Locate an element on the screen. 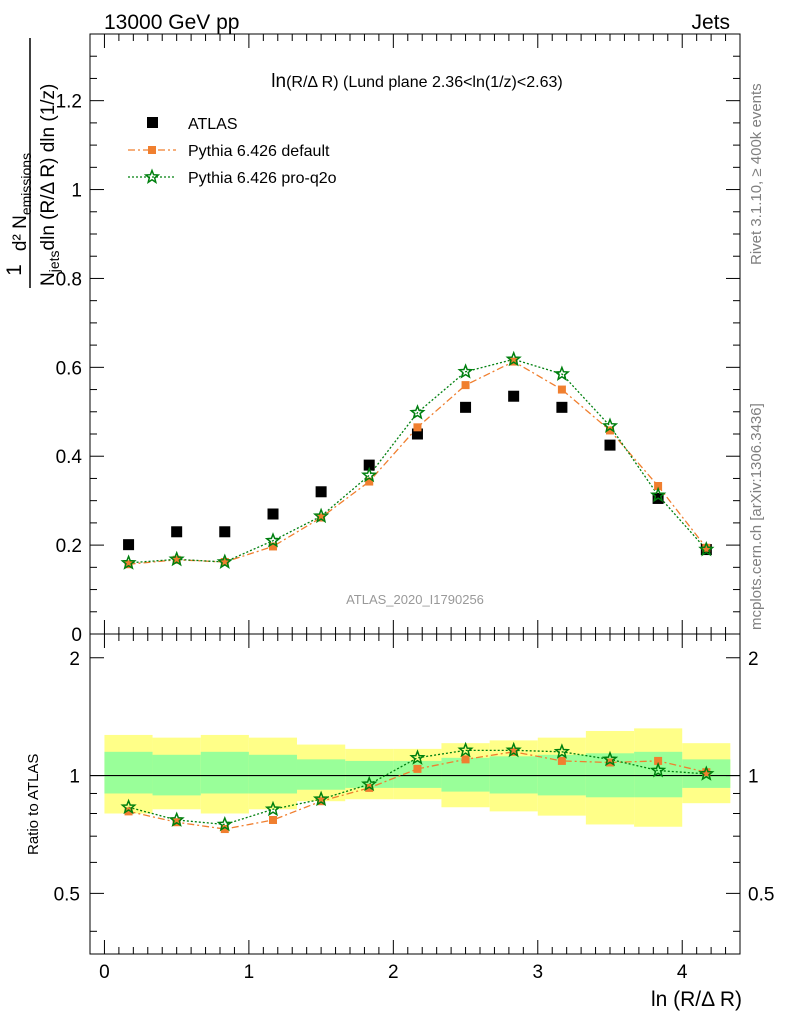 The height and width of the screenshot is (1024, 786). main-ytick-label: 0.6 is located at coordinates (69, 368).